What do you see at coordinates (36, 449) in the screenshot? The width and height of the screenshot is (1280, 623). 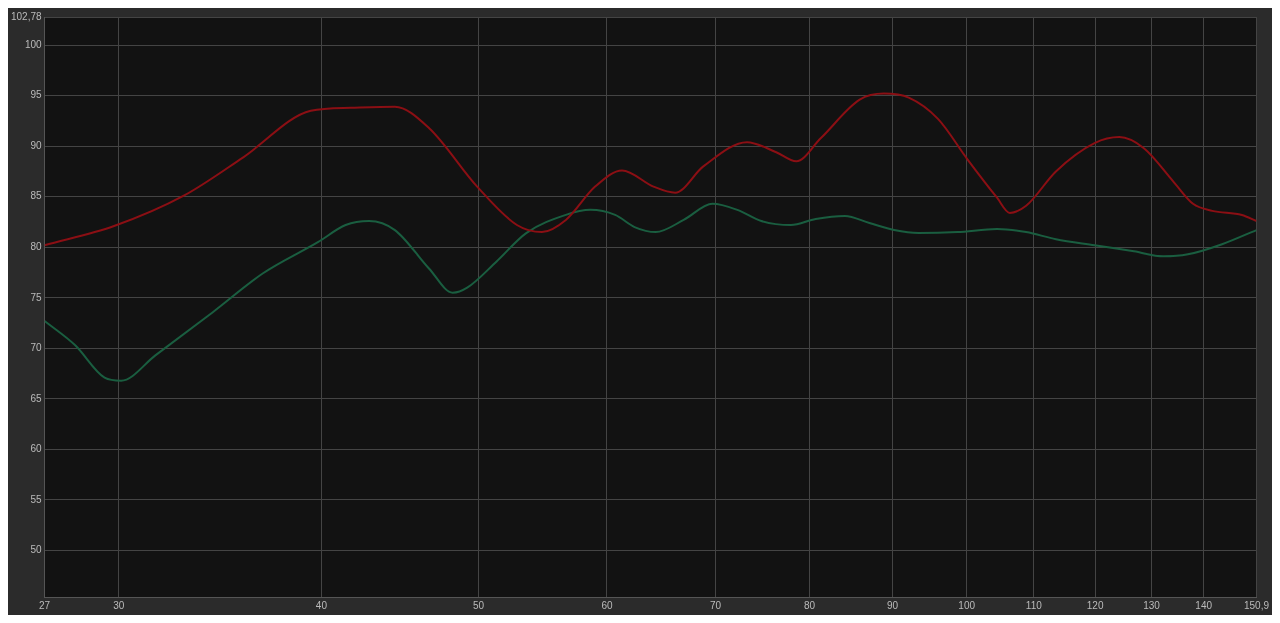 I see `y-tick-label: 60` at bounding box center [36, 449].